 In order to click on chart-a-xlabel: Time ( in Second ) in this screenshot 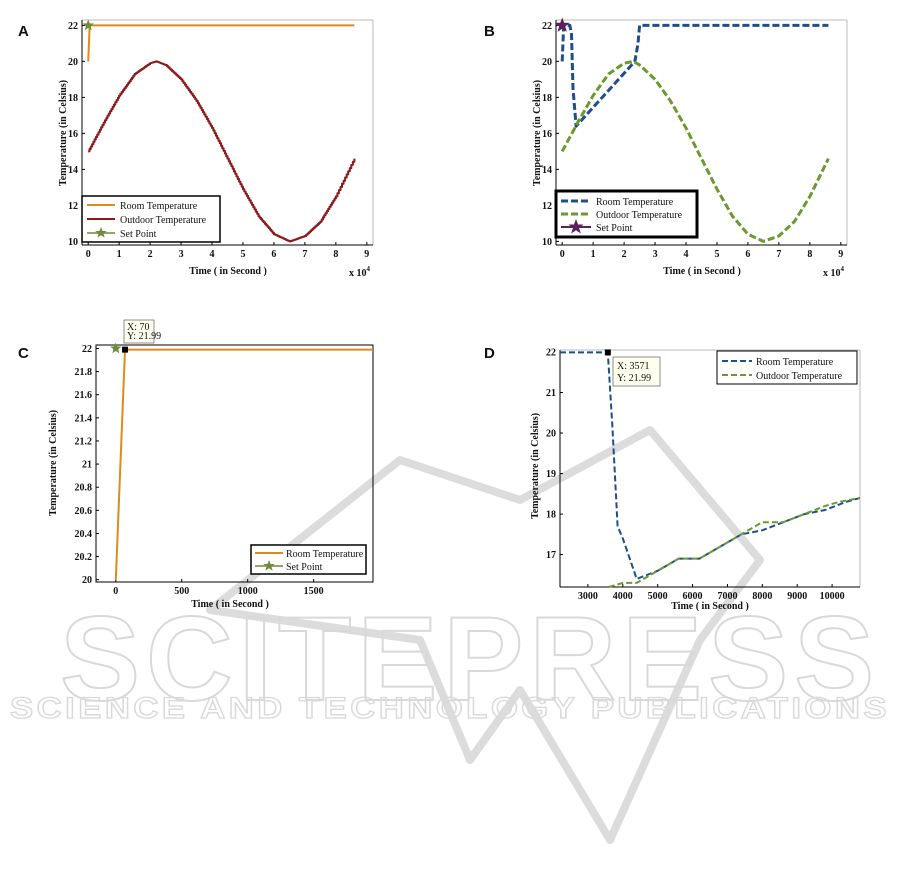, I will do `click(228, 271)`.